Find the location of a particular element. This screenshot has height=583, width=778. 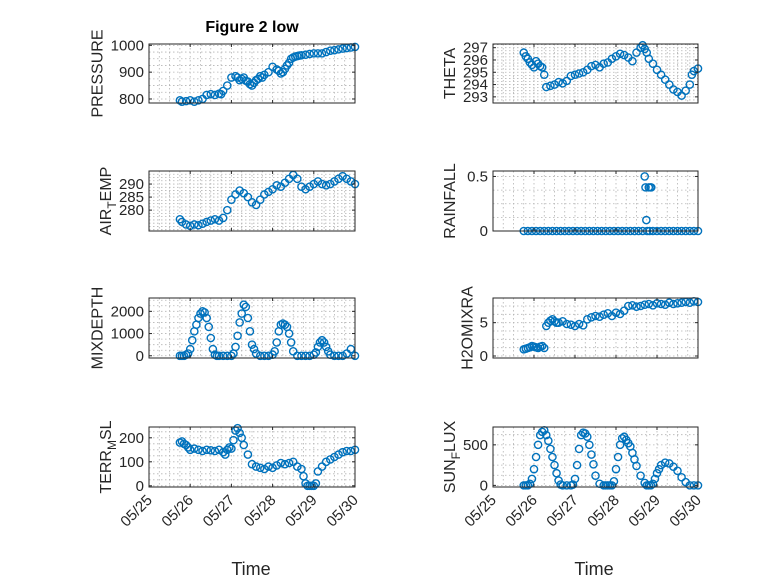

y-tick-label: 1000 is located at coordinates (127, 334).